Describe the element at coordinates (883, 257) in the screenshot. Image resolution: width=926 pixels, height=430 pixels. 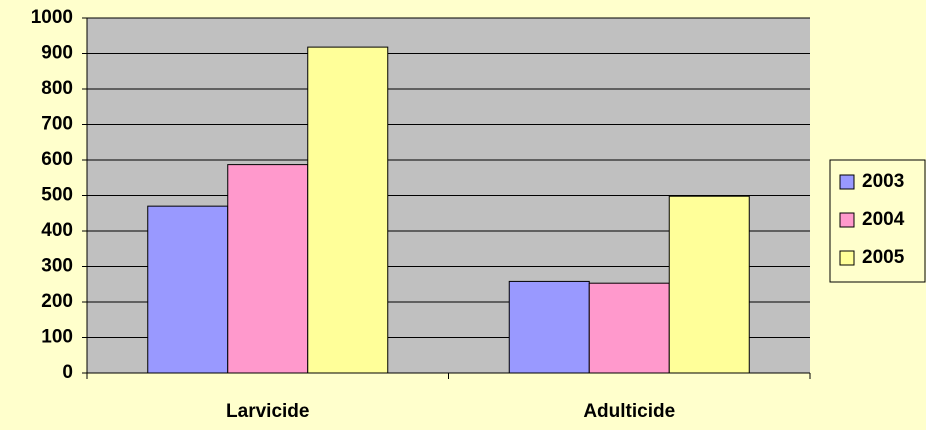
I see `legend-label: 2005` at that location.